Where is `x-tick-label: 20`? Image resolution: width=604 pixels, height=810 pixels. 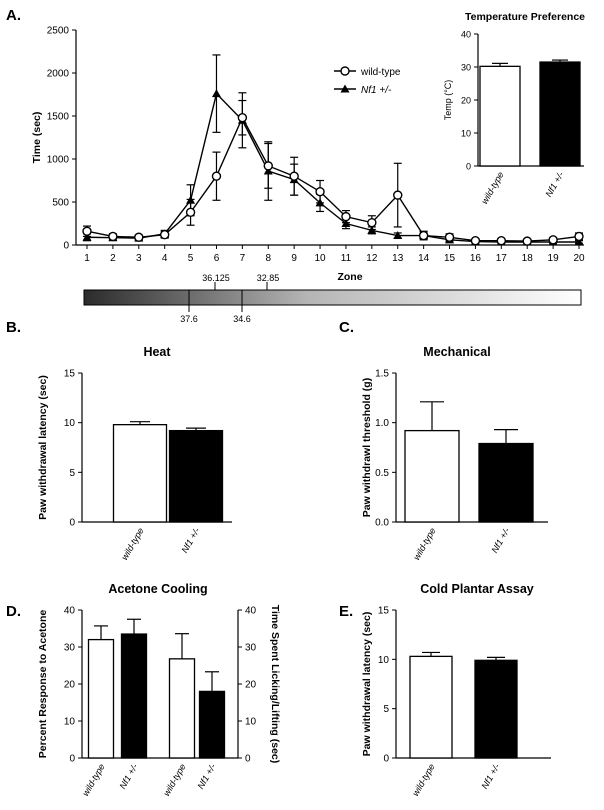
x-tick-label: 20 is located at coordinates (579, 258).